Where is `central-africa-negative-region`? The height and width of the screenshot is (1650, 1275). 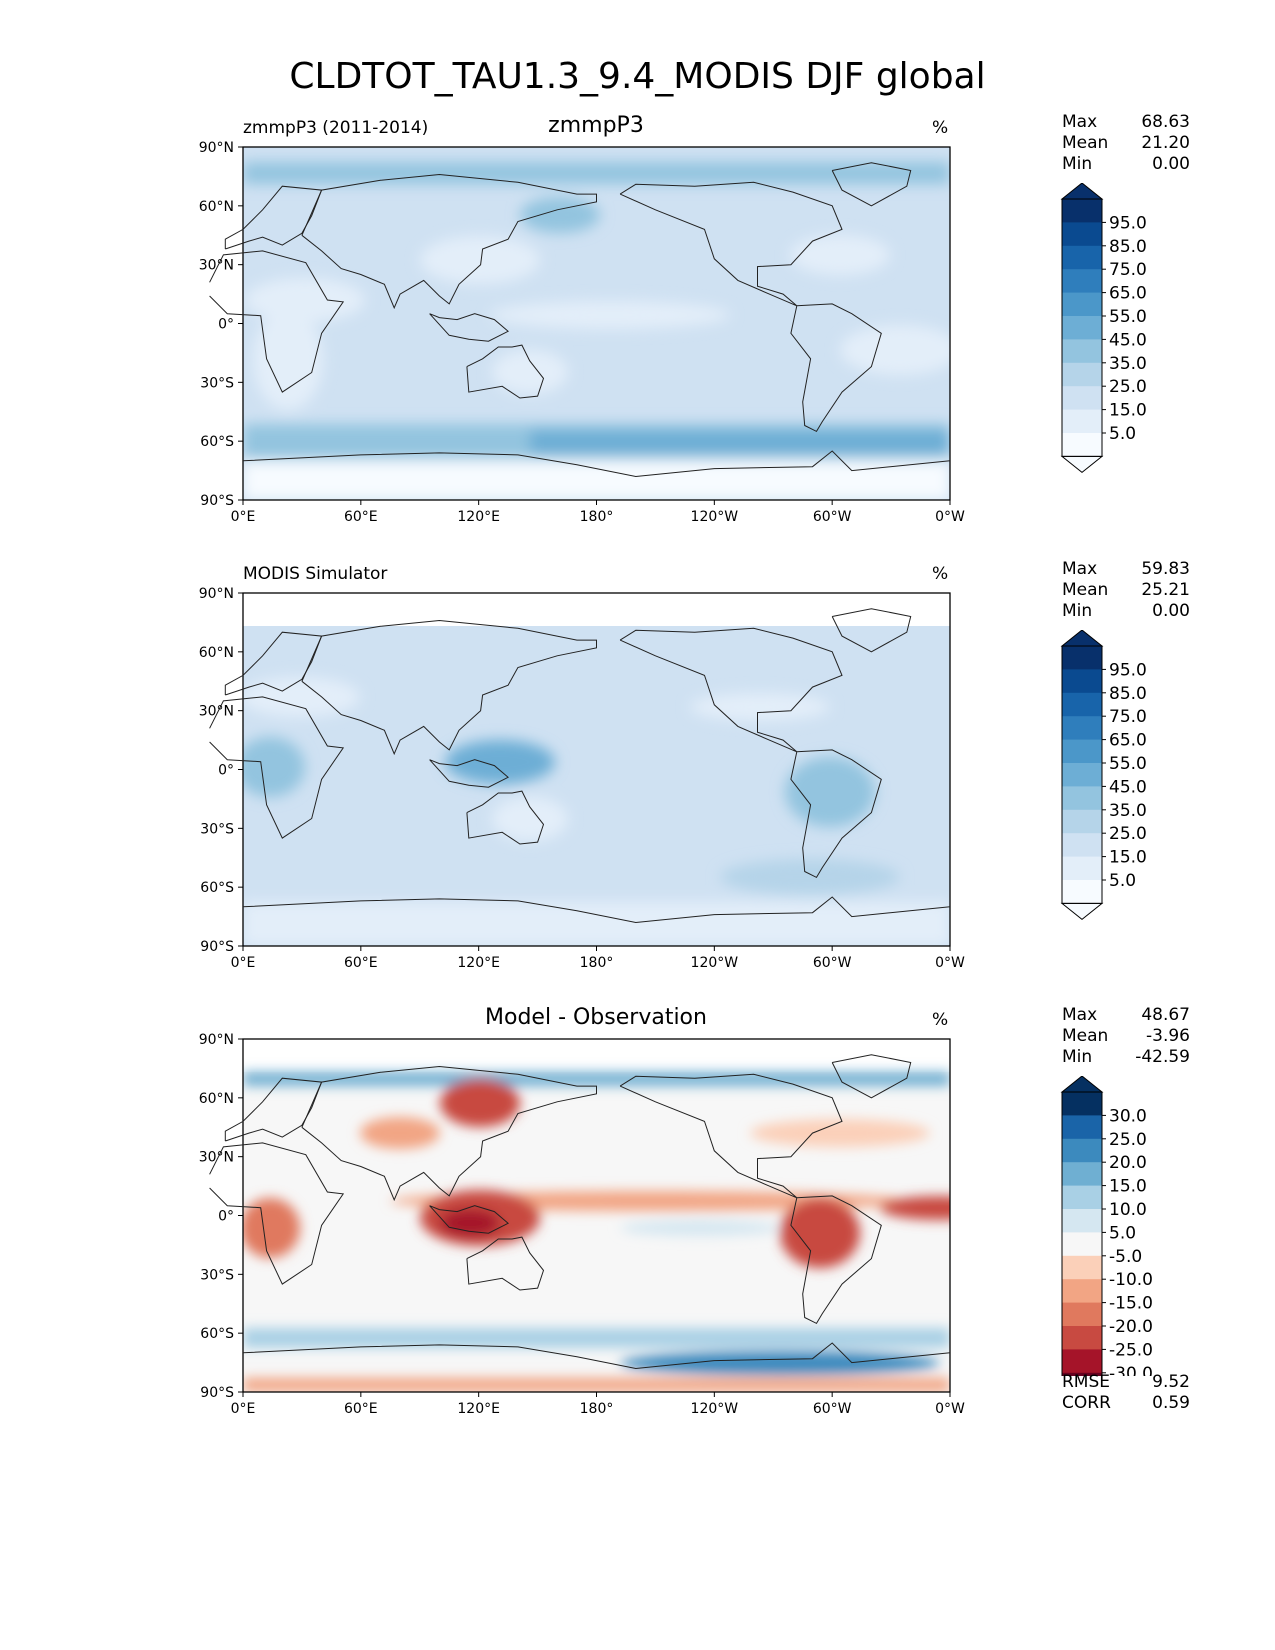 central-africa-negative-region is located at coordinates (271, 1228).